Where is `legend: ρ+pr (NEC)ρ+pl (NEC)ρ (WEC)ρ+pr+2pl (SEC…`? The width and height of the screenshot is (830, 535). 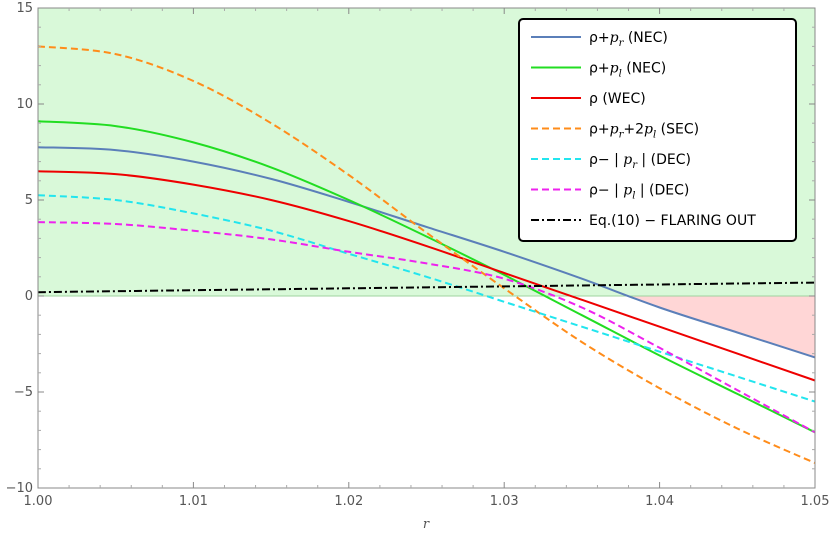
legend: ρ+pr (NEC)ρ+pl (NEC)ρ (WEC)ρ+pr+2pl (SEC… is located at coordinates (657, 130).